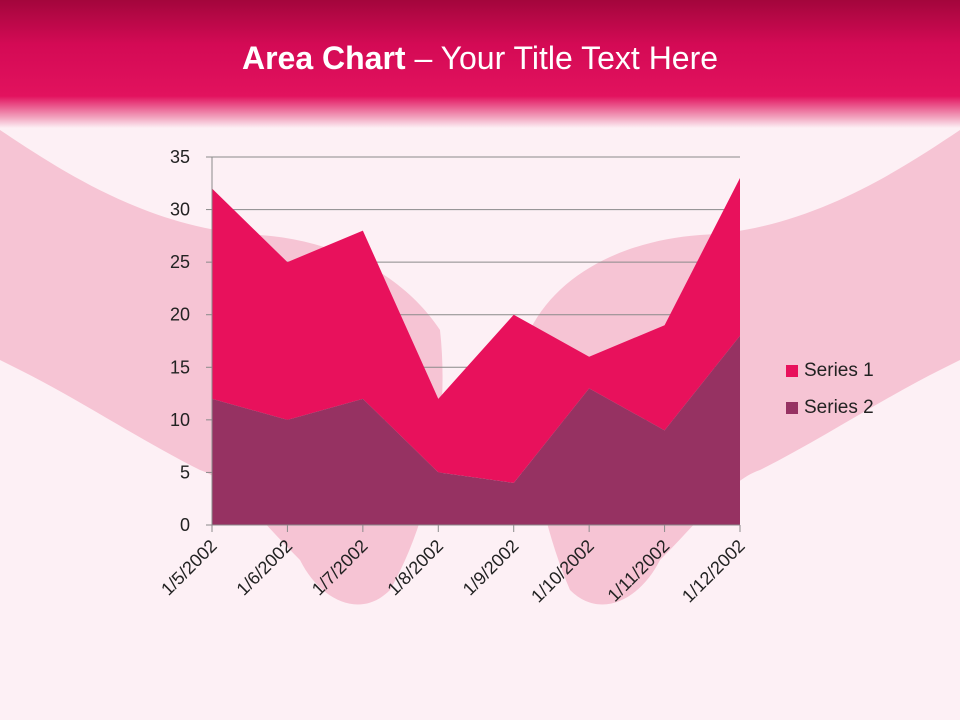 This screenshot has width=960, height=720. Describe the element at coordinates (323, 58) in the screenshot. I see `title-bold-text: Area Chart` at that location.